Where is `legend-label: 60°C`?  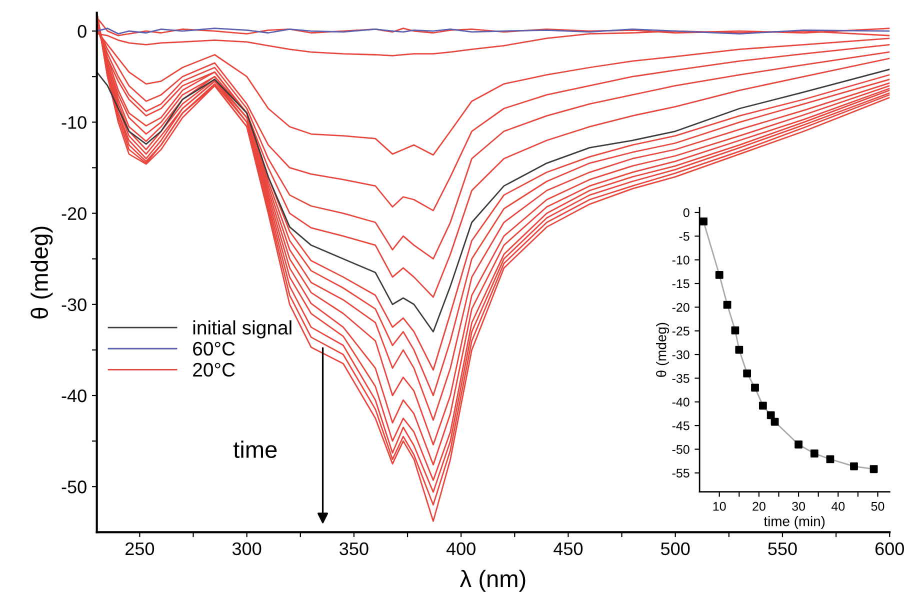
legend-label: 60°C is located at coordinates (214, 349).